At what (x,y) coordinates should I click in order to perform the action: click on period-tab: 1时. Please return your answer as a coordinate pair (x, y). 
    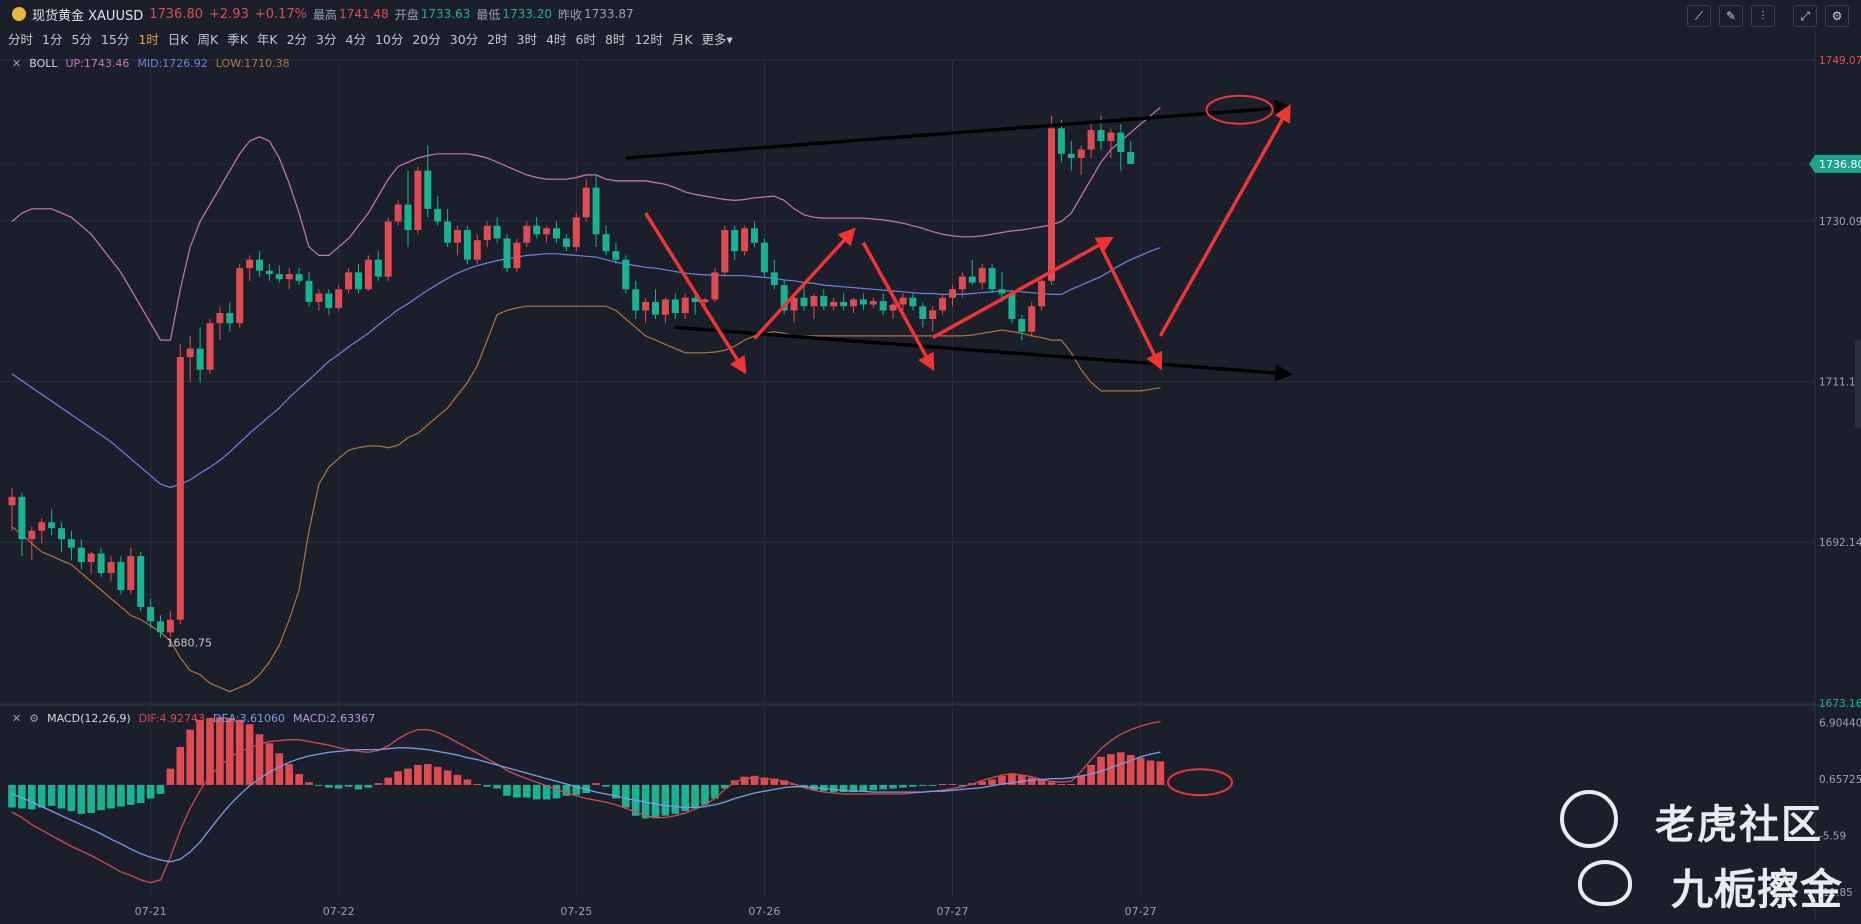
    Looking at the image, I should click on (148, 39).